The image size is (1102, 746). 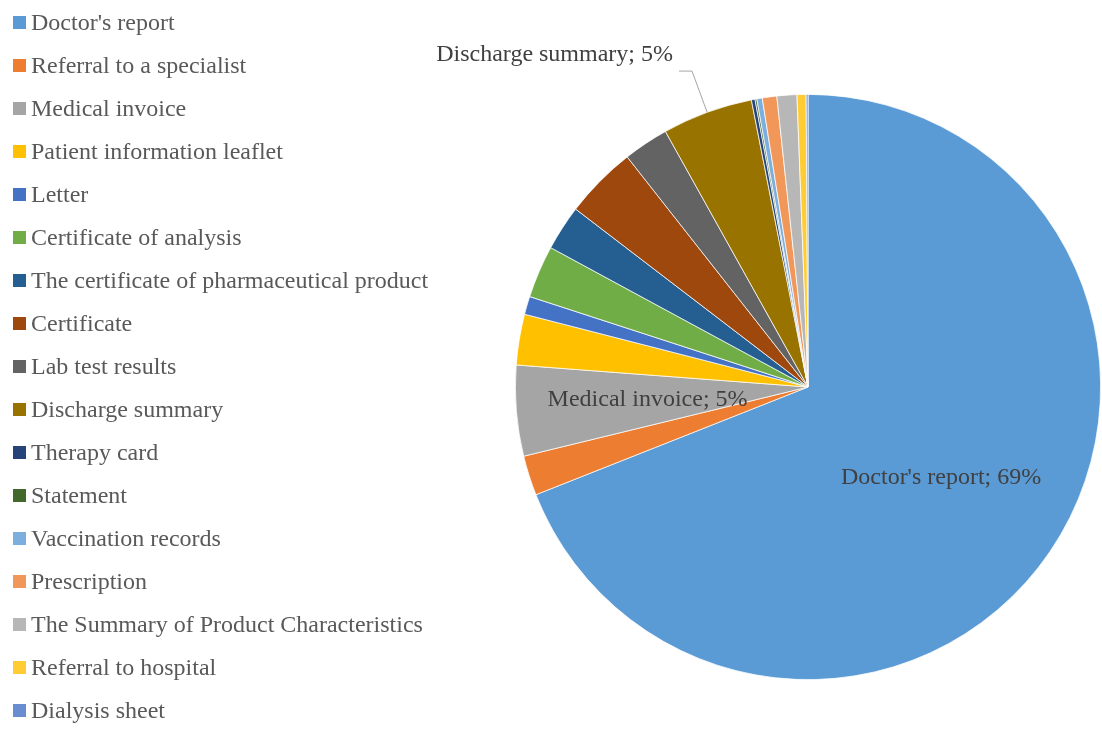 I want to click on legend-label: Medical invoice, so click(x=109, y=108).